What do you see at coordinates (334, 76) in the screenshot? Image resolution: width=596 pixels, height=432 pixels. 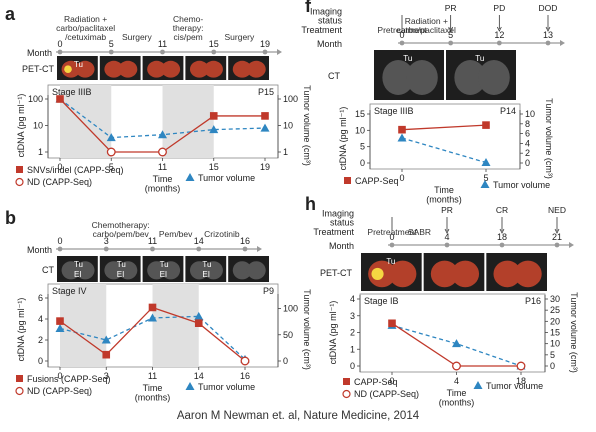 I see `row-label-imaging: CT` at bounding box center [334, 76].